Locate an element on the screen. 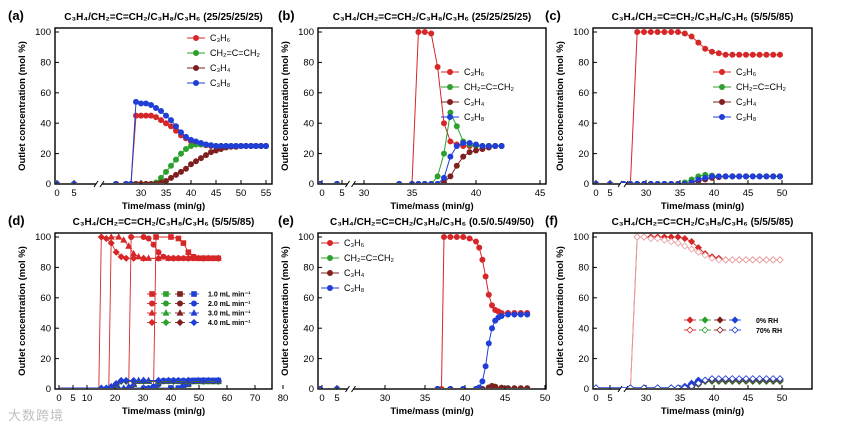 The image size is (844, 431). panel-title: C₃H₄/CH₂=C=CH₂/C₃H₈/C₃H₆ (25/25/25/25) is located at coordinates (163, 17).